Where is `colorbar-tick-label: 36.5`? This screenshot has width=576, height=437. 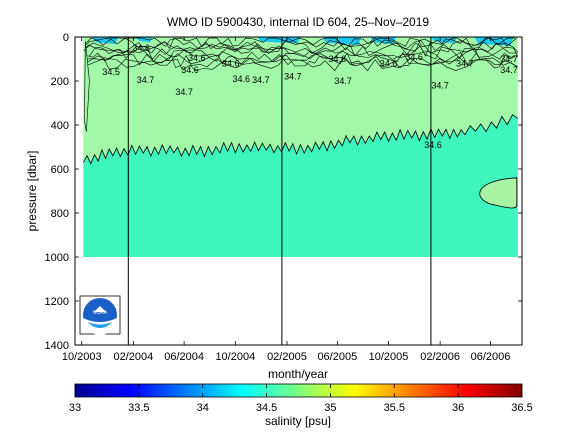
colorbar-tick-label: 36.5 is located at coordinates (521, 408).